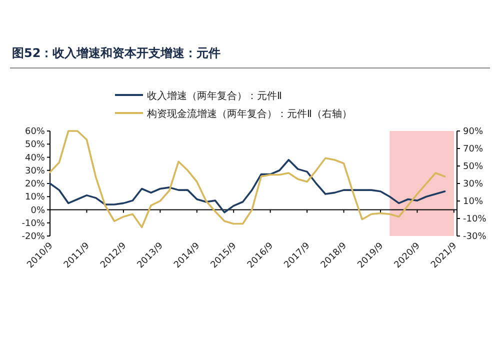 The image size is (500, 362). I want to click on line-series, so click(247, 186).